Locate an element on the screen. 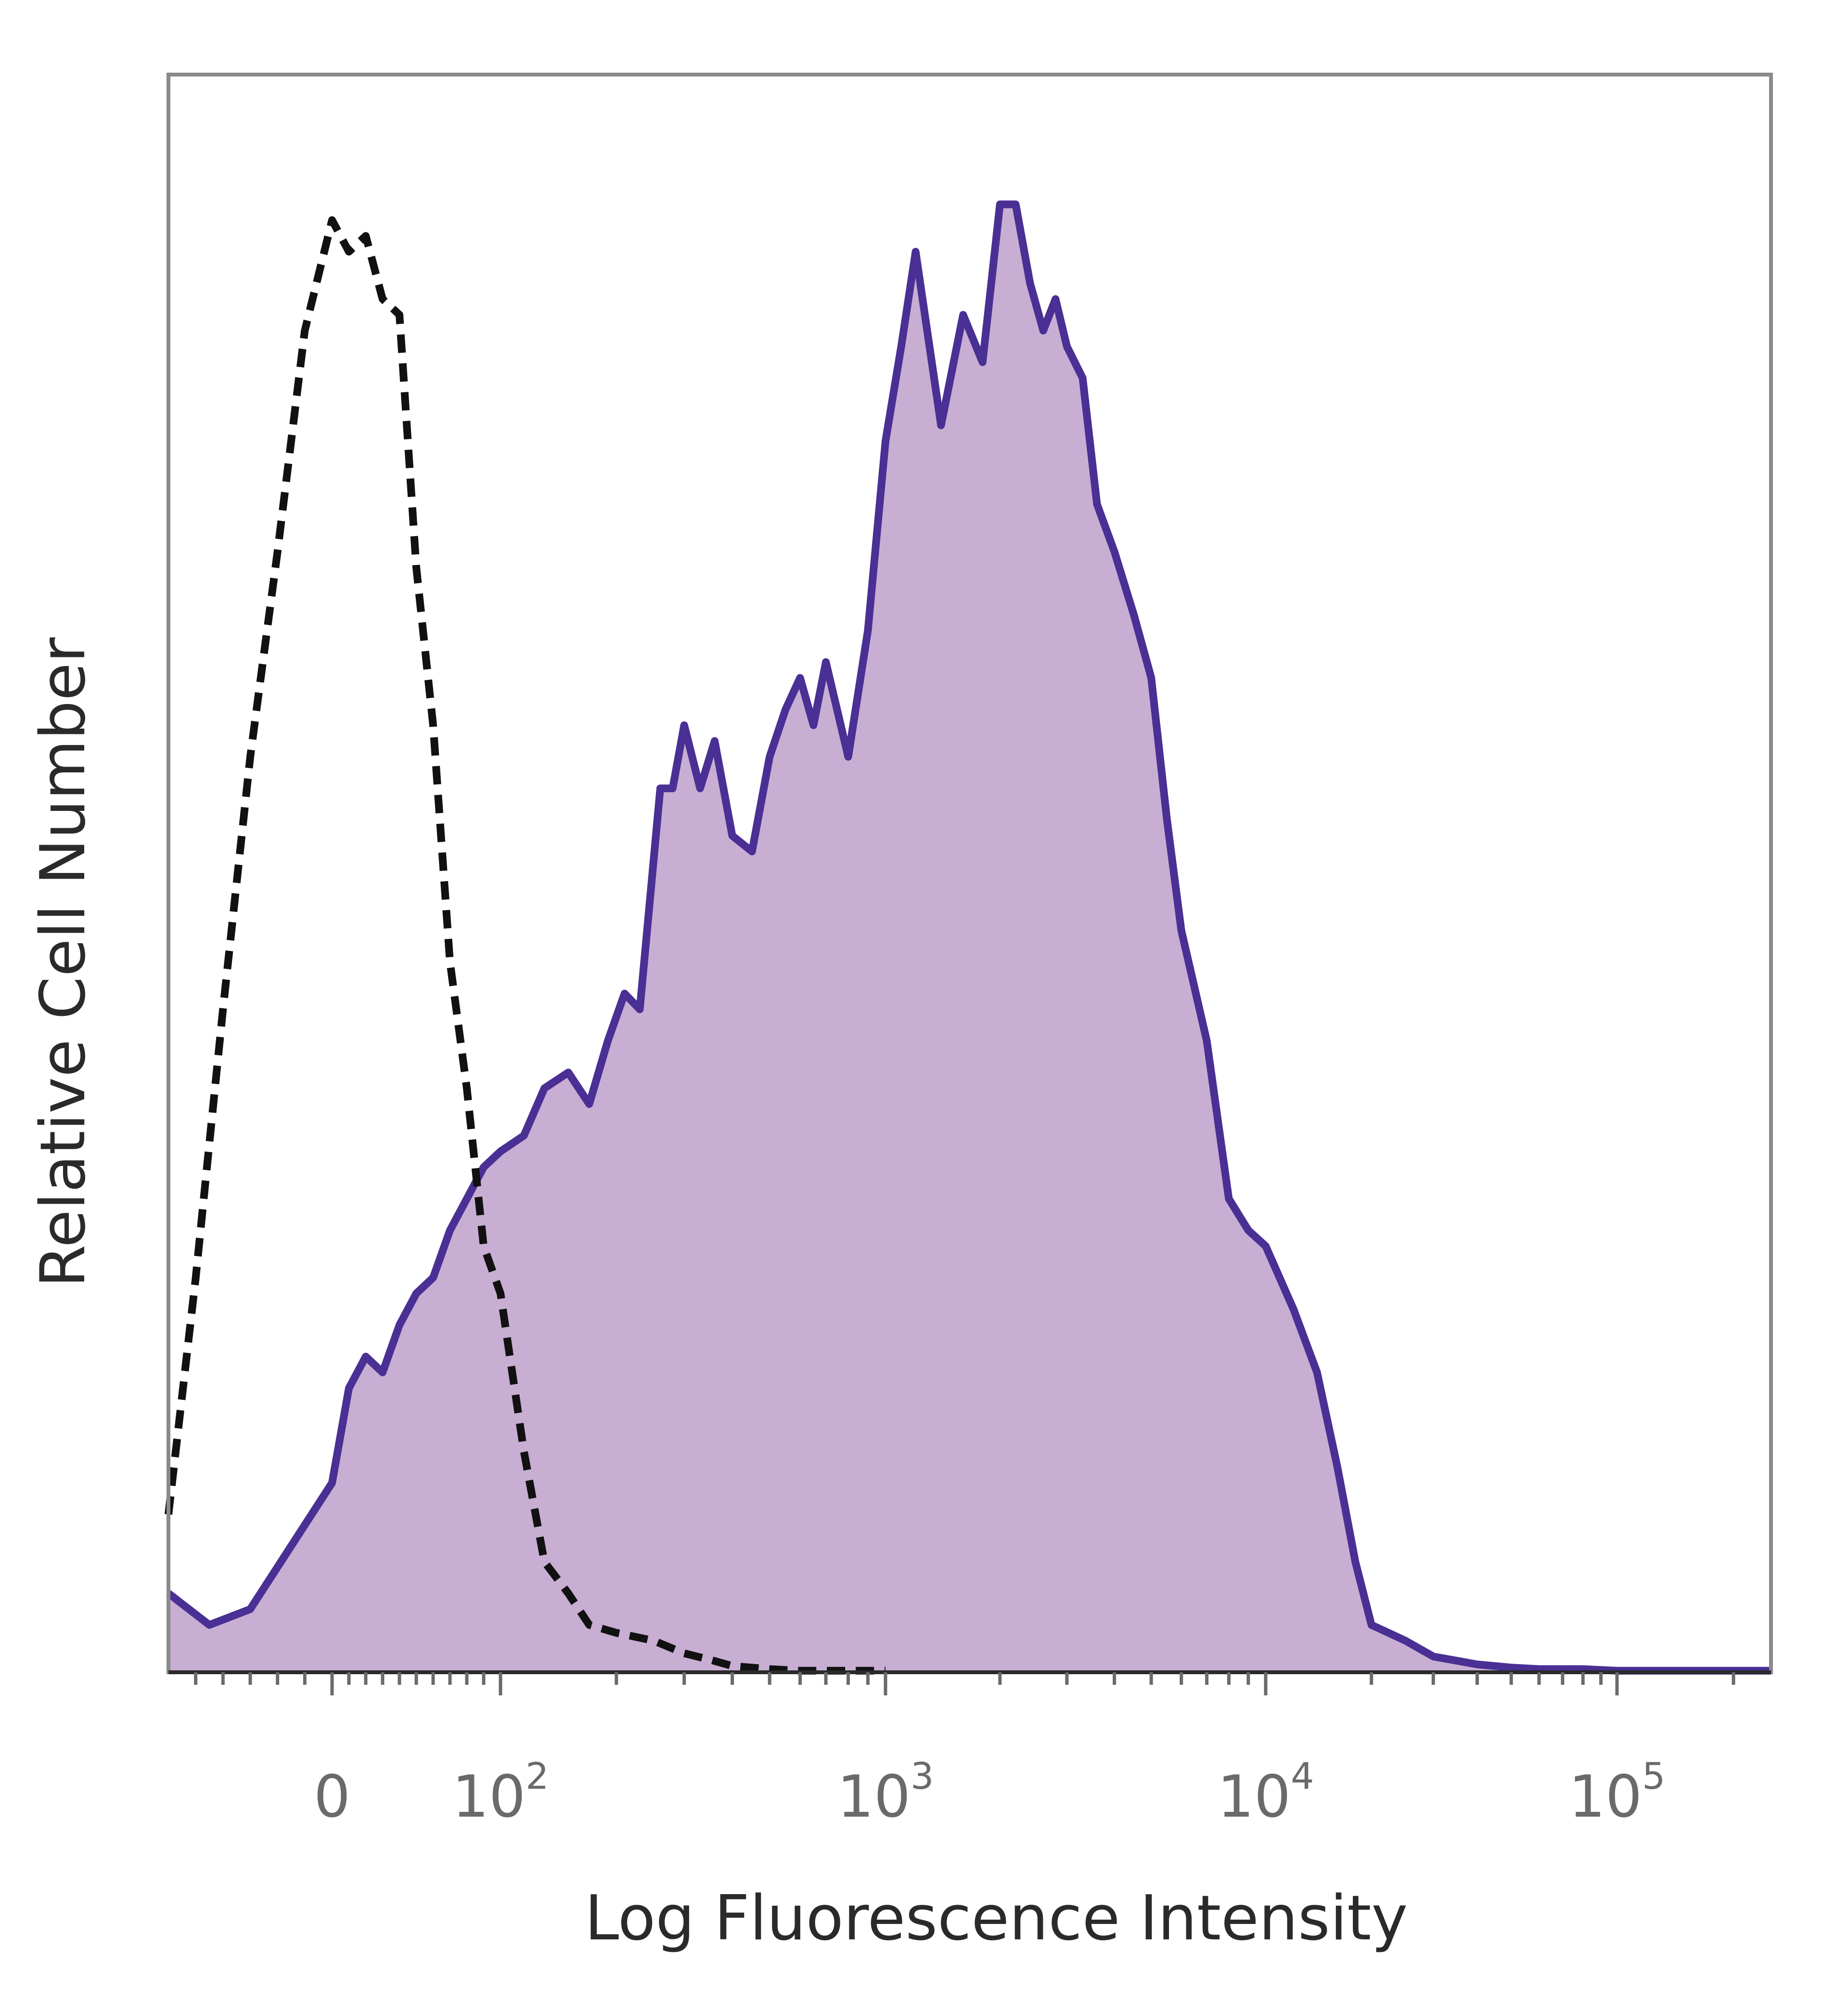 The width and height of the screenshot is (1848, 2000). x-tick-label: 10² is located at coordinates (500, 1793).